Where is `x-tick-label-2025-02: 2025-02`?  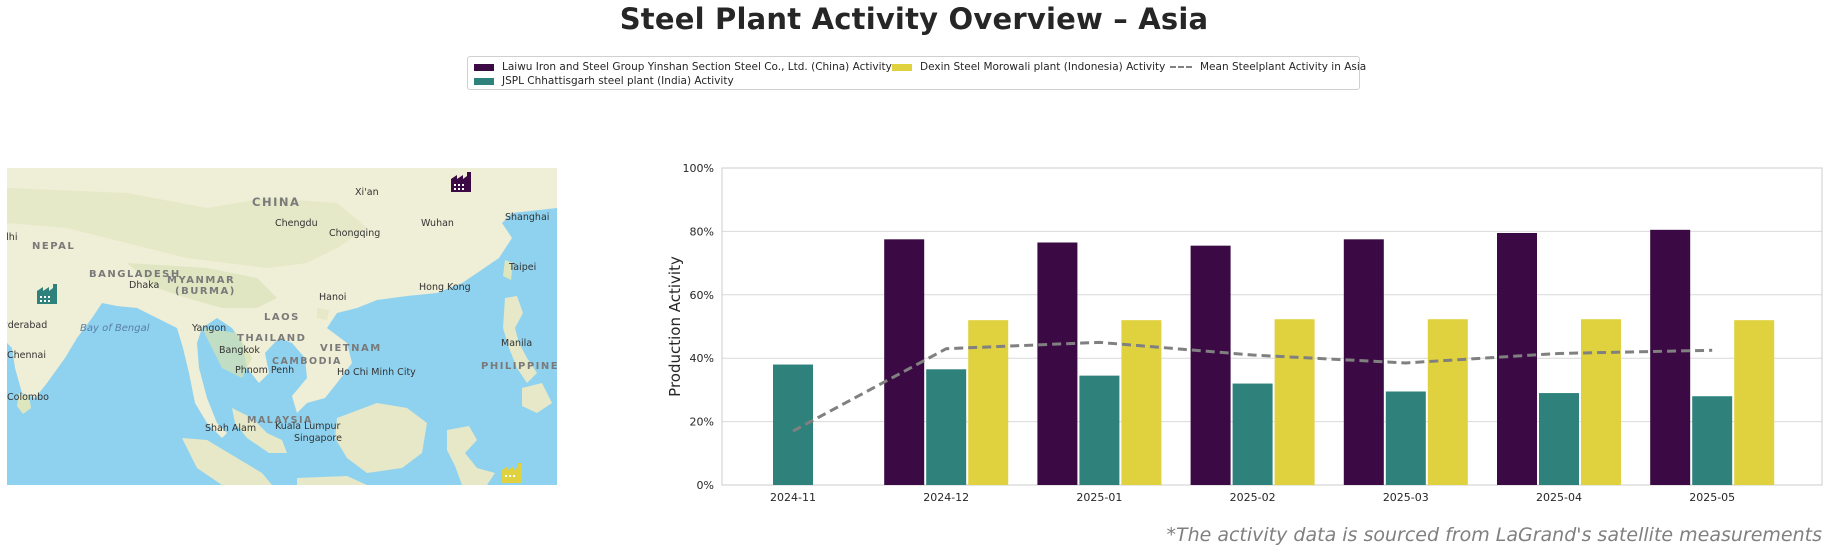
x-tick-label-2025-02: 2025-02 is located at coordinates (1253, 497).